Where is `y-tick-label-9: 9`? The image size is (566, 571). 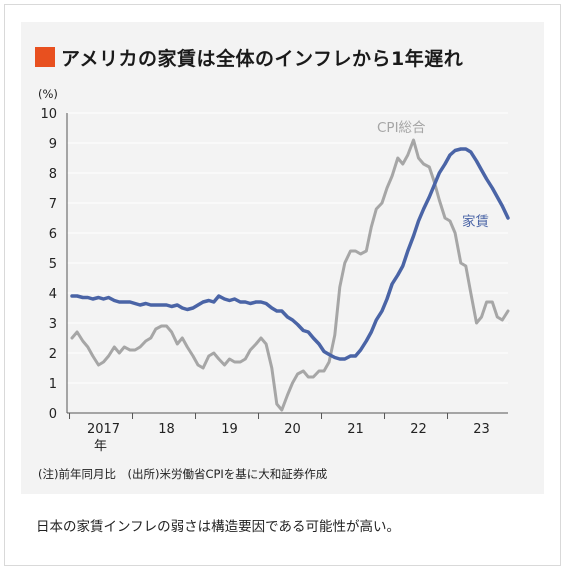 y-tick-label-9: 9 is located at coordinates (53, 144).